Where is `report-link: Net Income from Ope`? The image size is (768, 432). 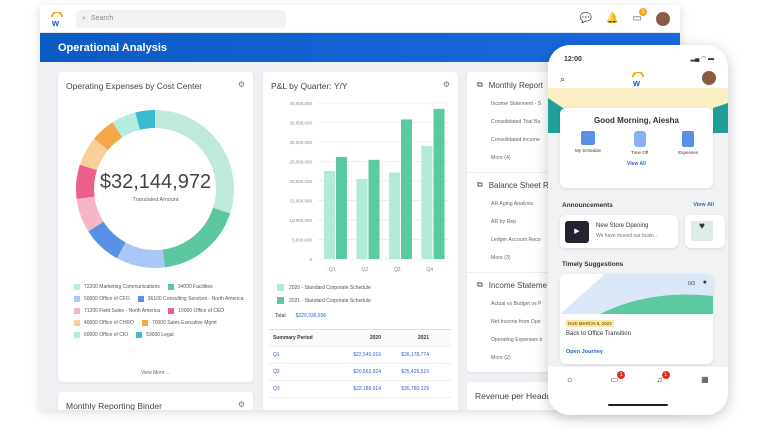 report-link: Net Income from Ope is located at coordinates (516, 322).